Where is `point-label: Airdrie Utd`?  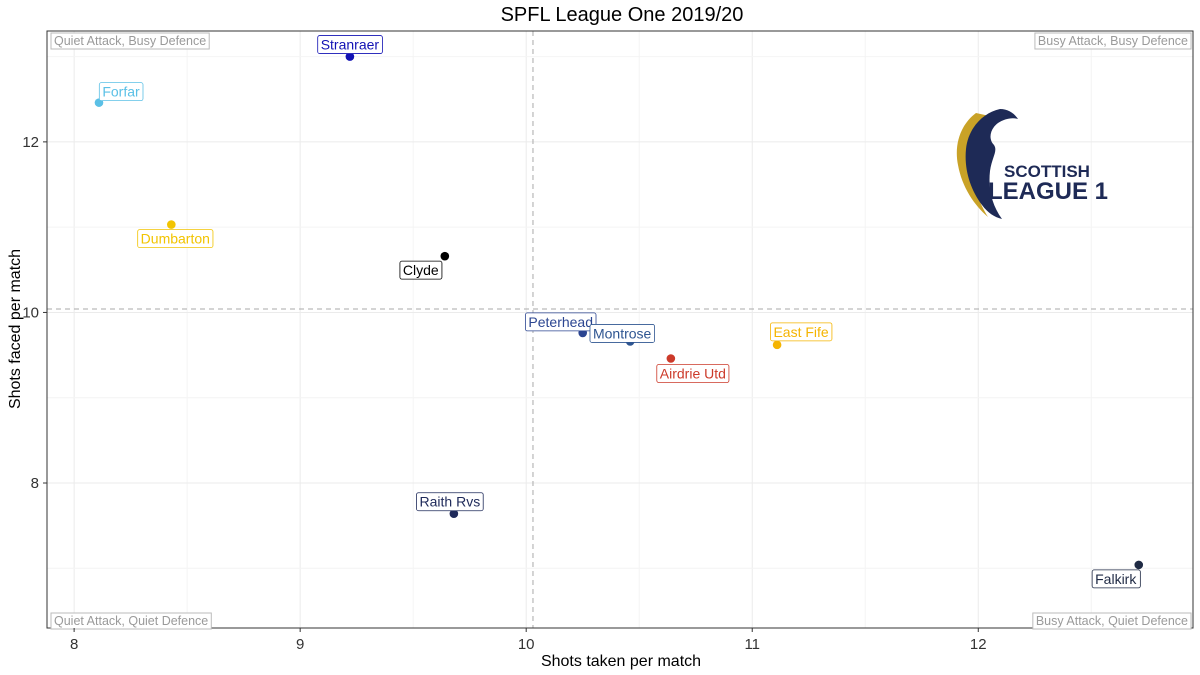 point-label: Airdrie Utd is located at coordinates (693, 373).